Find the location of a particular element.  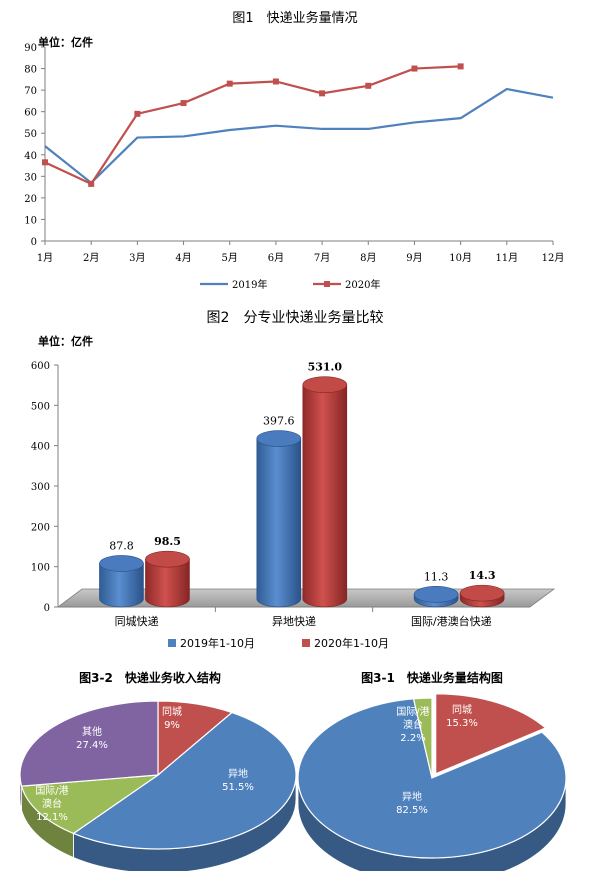

chart2-x-tick-label: 国际/港澳台快递 is located at coordinates (451, 621).